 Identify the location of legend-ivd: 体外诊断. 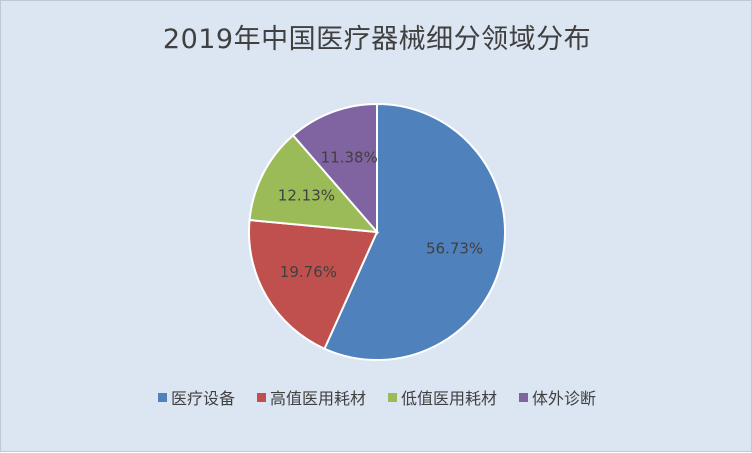
(557, 397).